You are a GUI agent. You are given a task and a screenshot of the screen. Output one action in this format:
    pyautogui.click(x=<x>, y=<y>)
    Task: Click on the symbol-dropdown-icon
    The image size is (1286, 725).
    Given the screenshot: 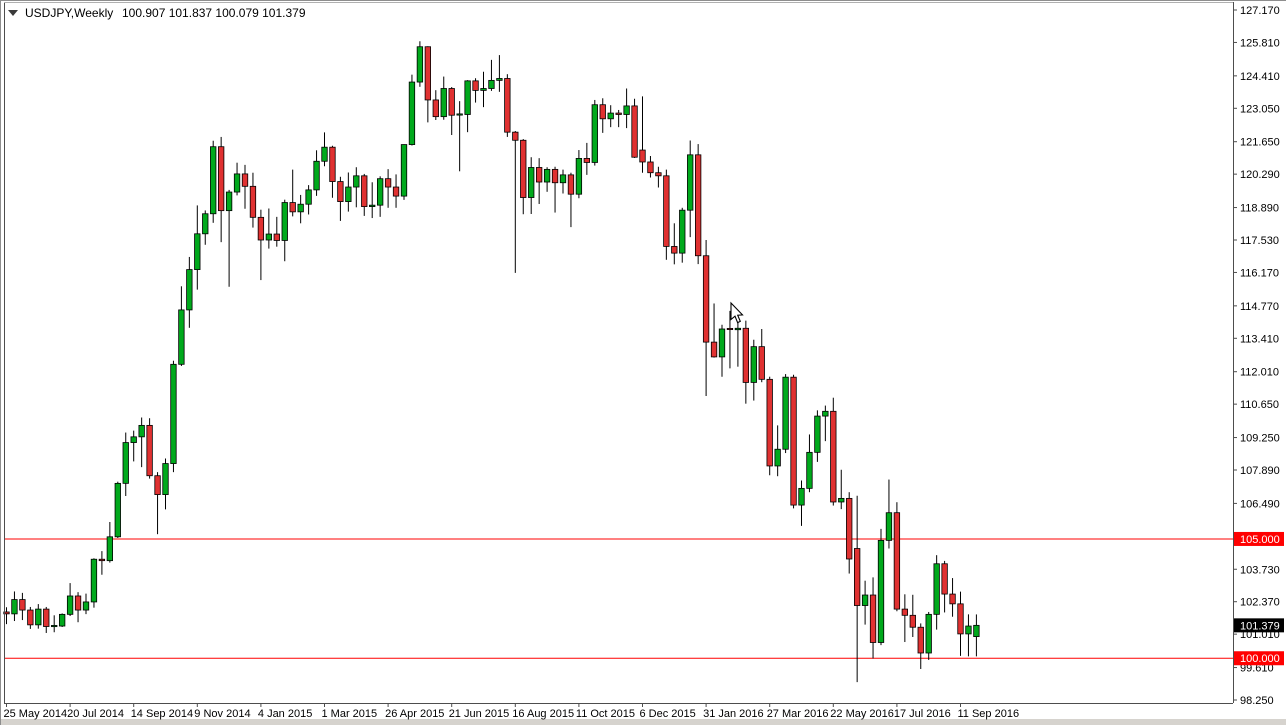 What is the action you would take?
    pyautogui.click(x=13, y=13)
    